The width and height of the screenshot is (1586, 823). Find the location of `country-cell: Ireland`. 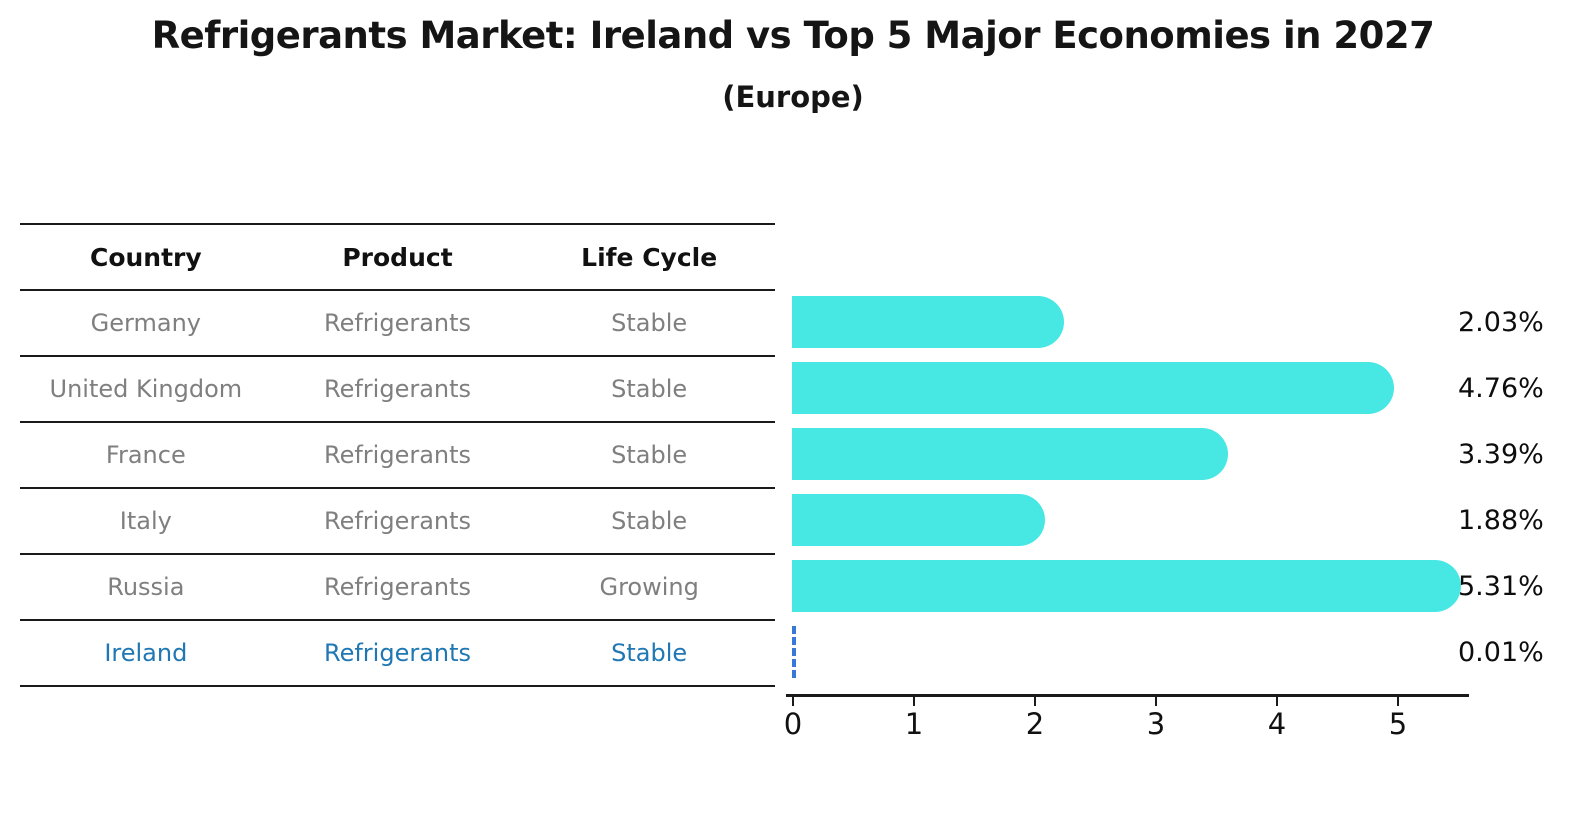

country-cell: Ireland is located at coordinates (146, 653).